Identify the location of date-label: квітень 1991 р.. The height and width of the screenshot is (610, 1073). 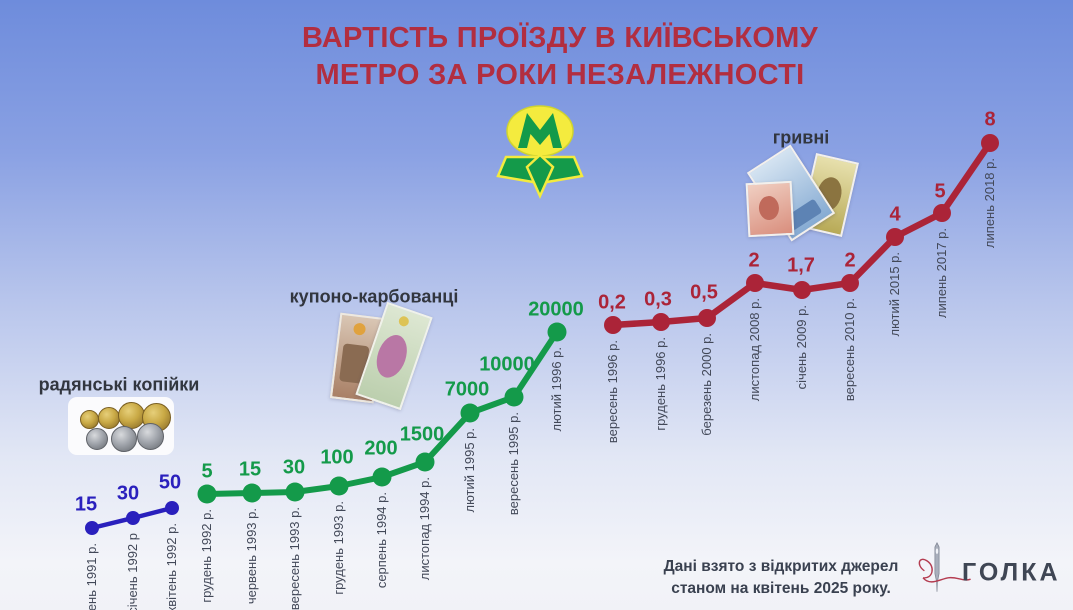
(91, 576).